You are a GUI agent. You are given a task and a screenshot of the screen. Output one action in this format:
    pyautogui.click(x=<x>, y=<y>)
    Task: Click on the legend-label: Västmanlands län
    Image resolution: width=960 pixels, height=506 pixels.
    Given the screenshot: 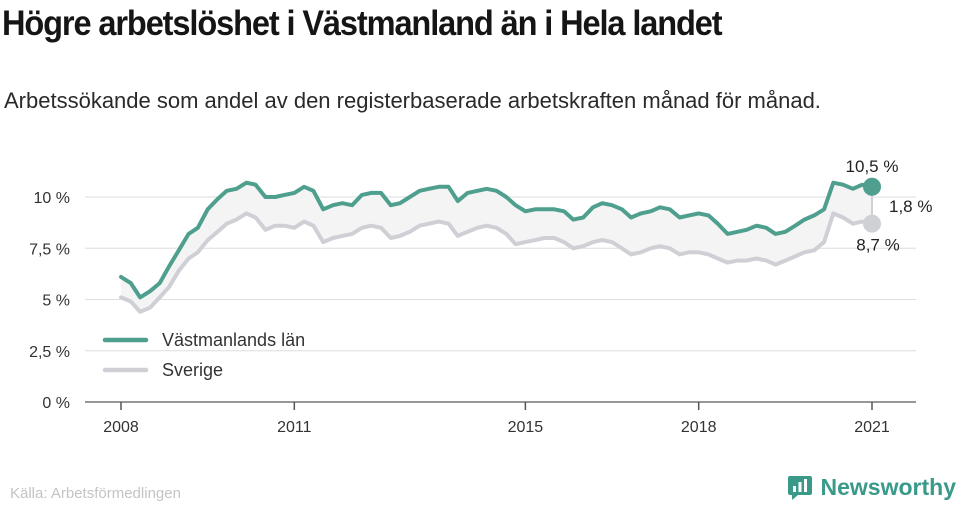 What is the action you would take?
    pyautogui.click(x=233, y=340)
    